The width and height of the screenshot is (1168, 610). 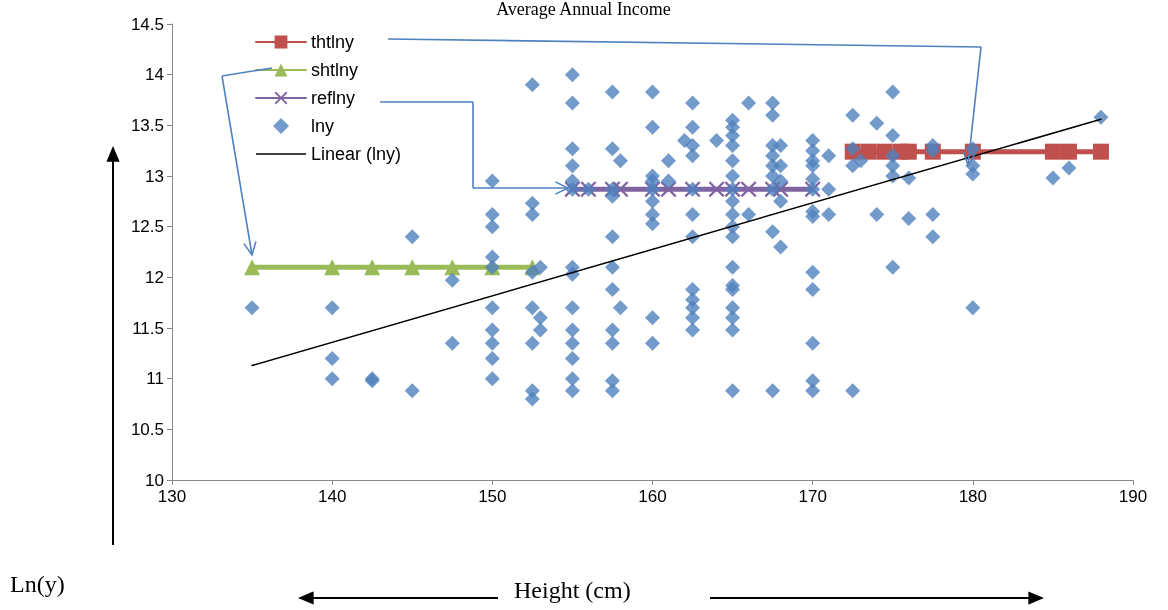 I want to click on y-axis-title: Ln(y), so click(x=37, y=584).